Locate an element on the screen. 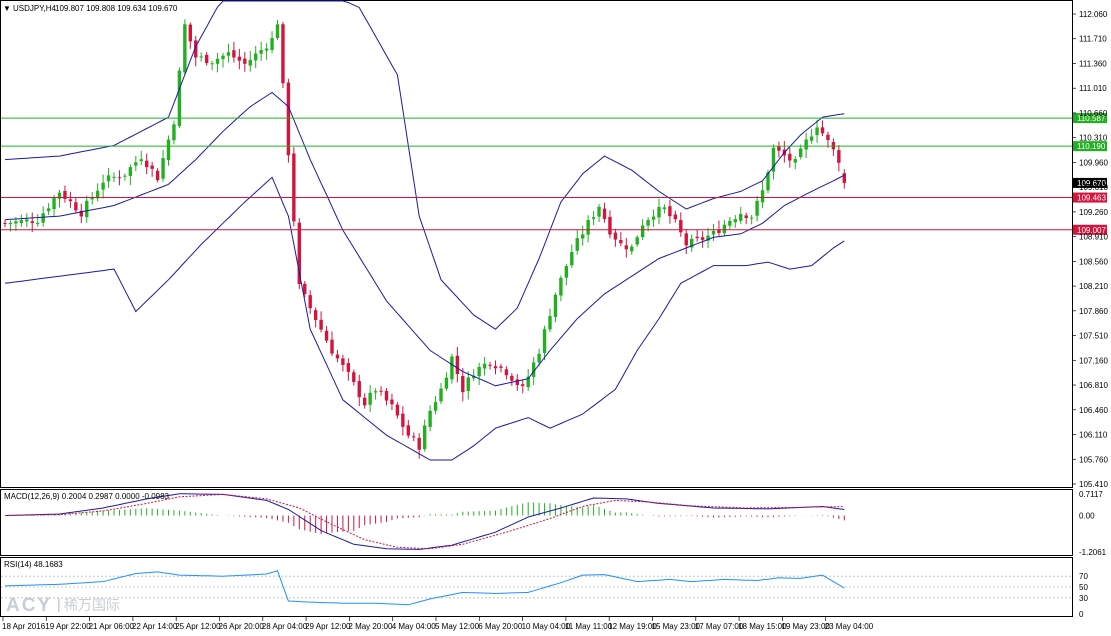 The height and width of the screenshot is (636, 1111). price-tick-label: 109.260 is located at coordinates (1093, 212).